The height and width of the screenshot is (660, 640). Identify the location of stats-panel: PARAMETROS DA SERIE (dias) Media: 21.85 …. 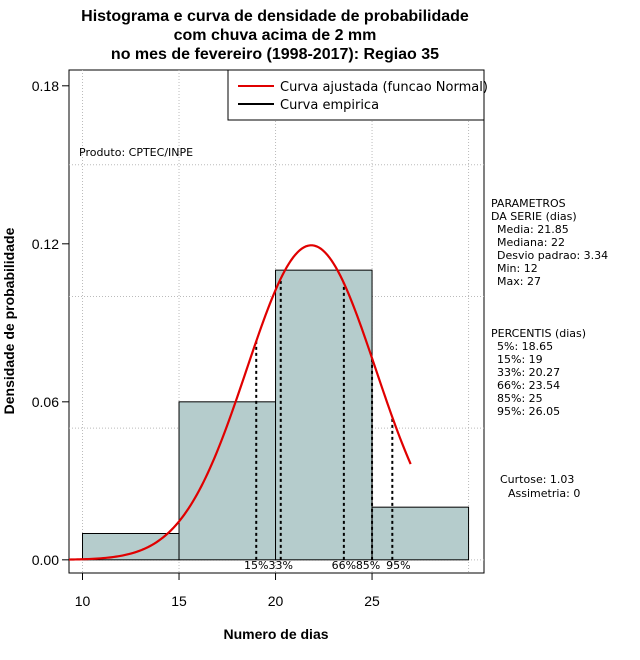
(549, 348).